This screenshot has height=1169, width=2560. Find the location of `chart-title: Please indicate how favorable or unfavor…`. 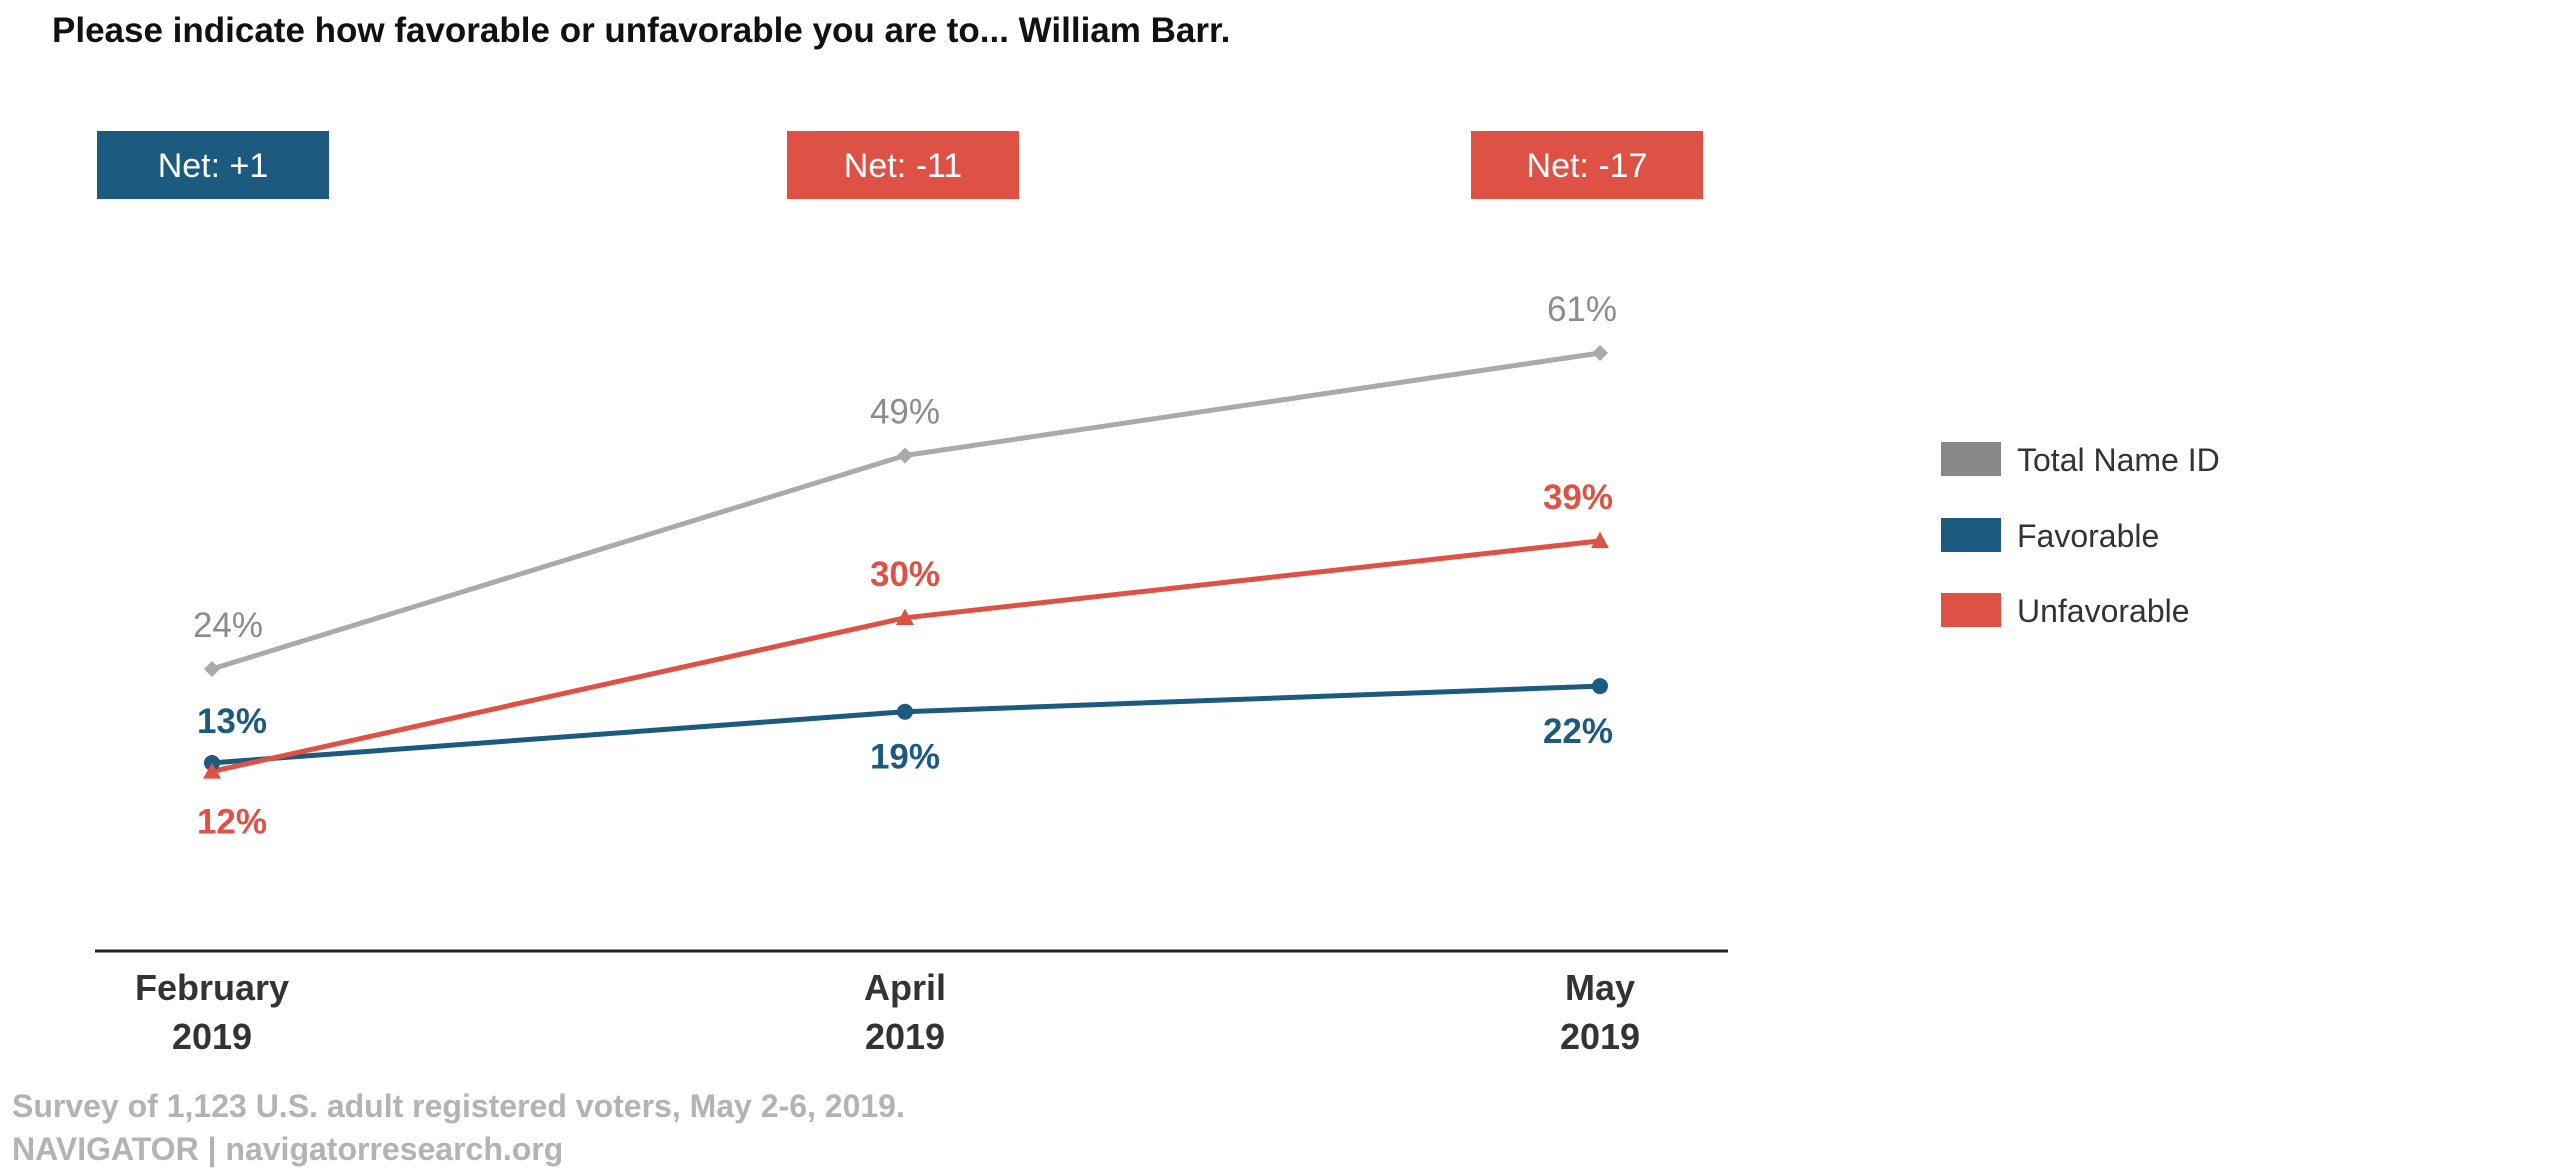

chart-title: Please indicate how favorable or unfavor… is located at coordinates (641, 30).